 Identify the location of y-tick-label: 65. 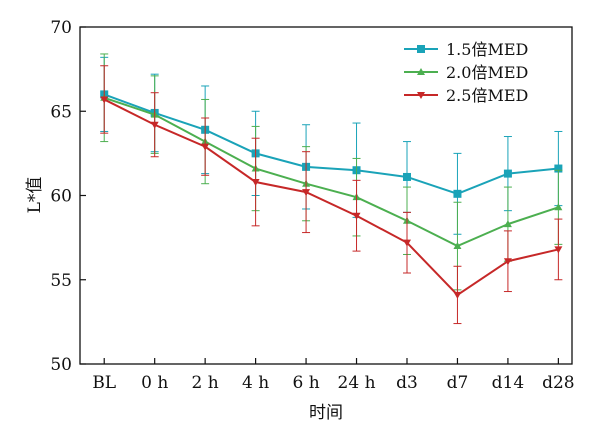
(61, 112).